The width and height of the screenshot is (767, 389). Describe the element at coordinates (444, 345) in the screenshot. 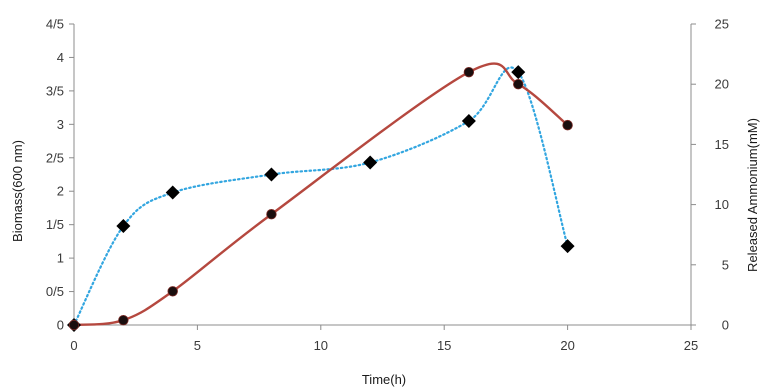

I see `x-tick-label: 15` at that location.